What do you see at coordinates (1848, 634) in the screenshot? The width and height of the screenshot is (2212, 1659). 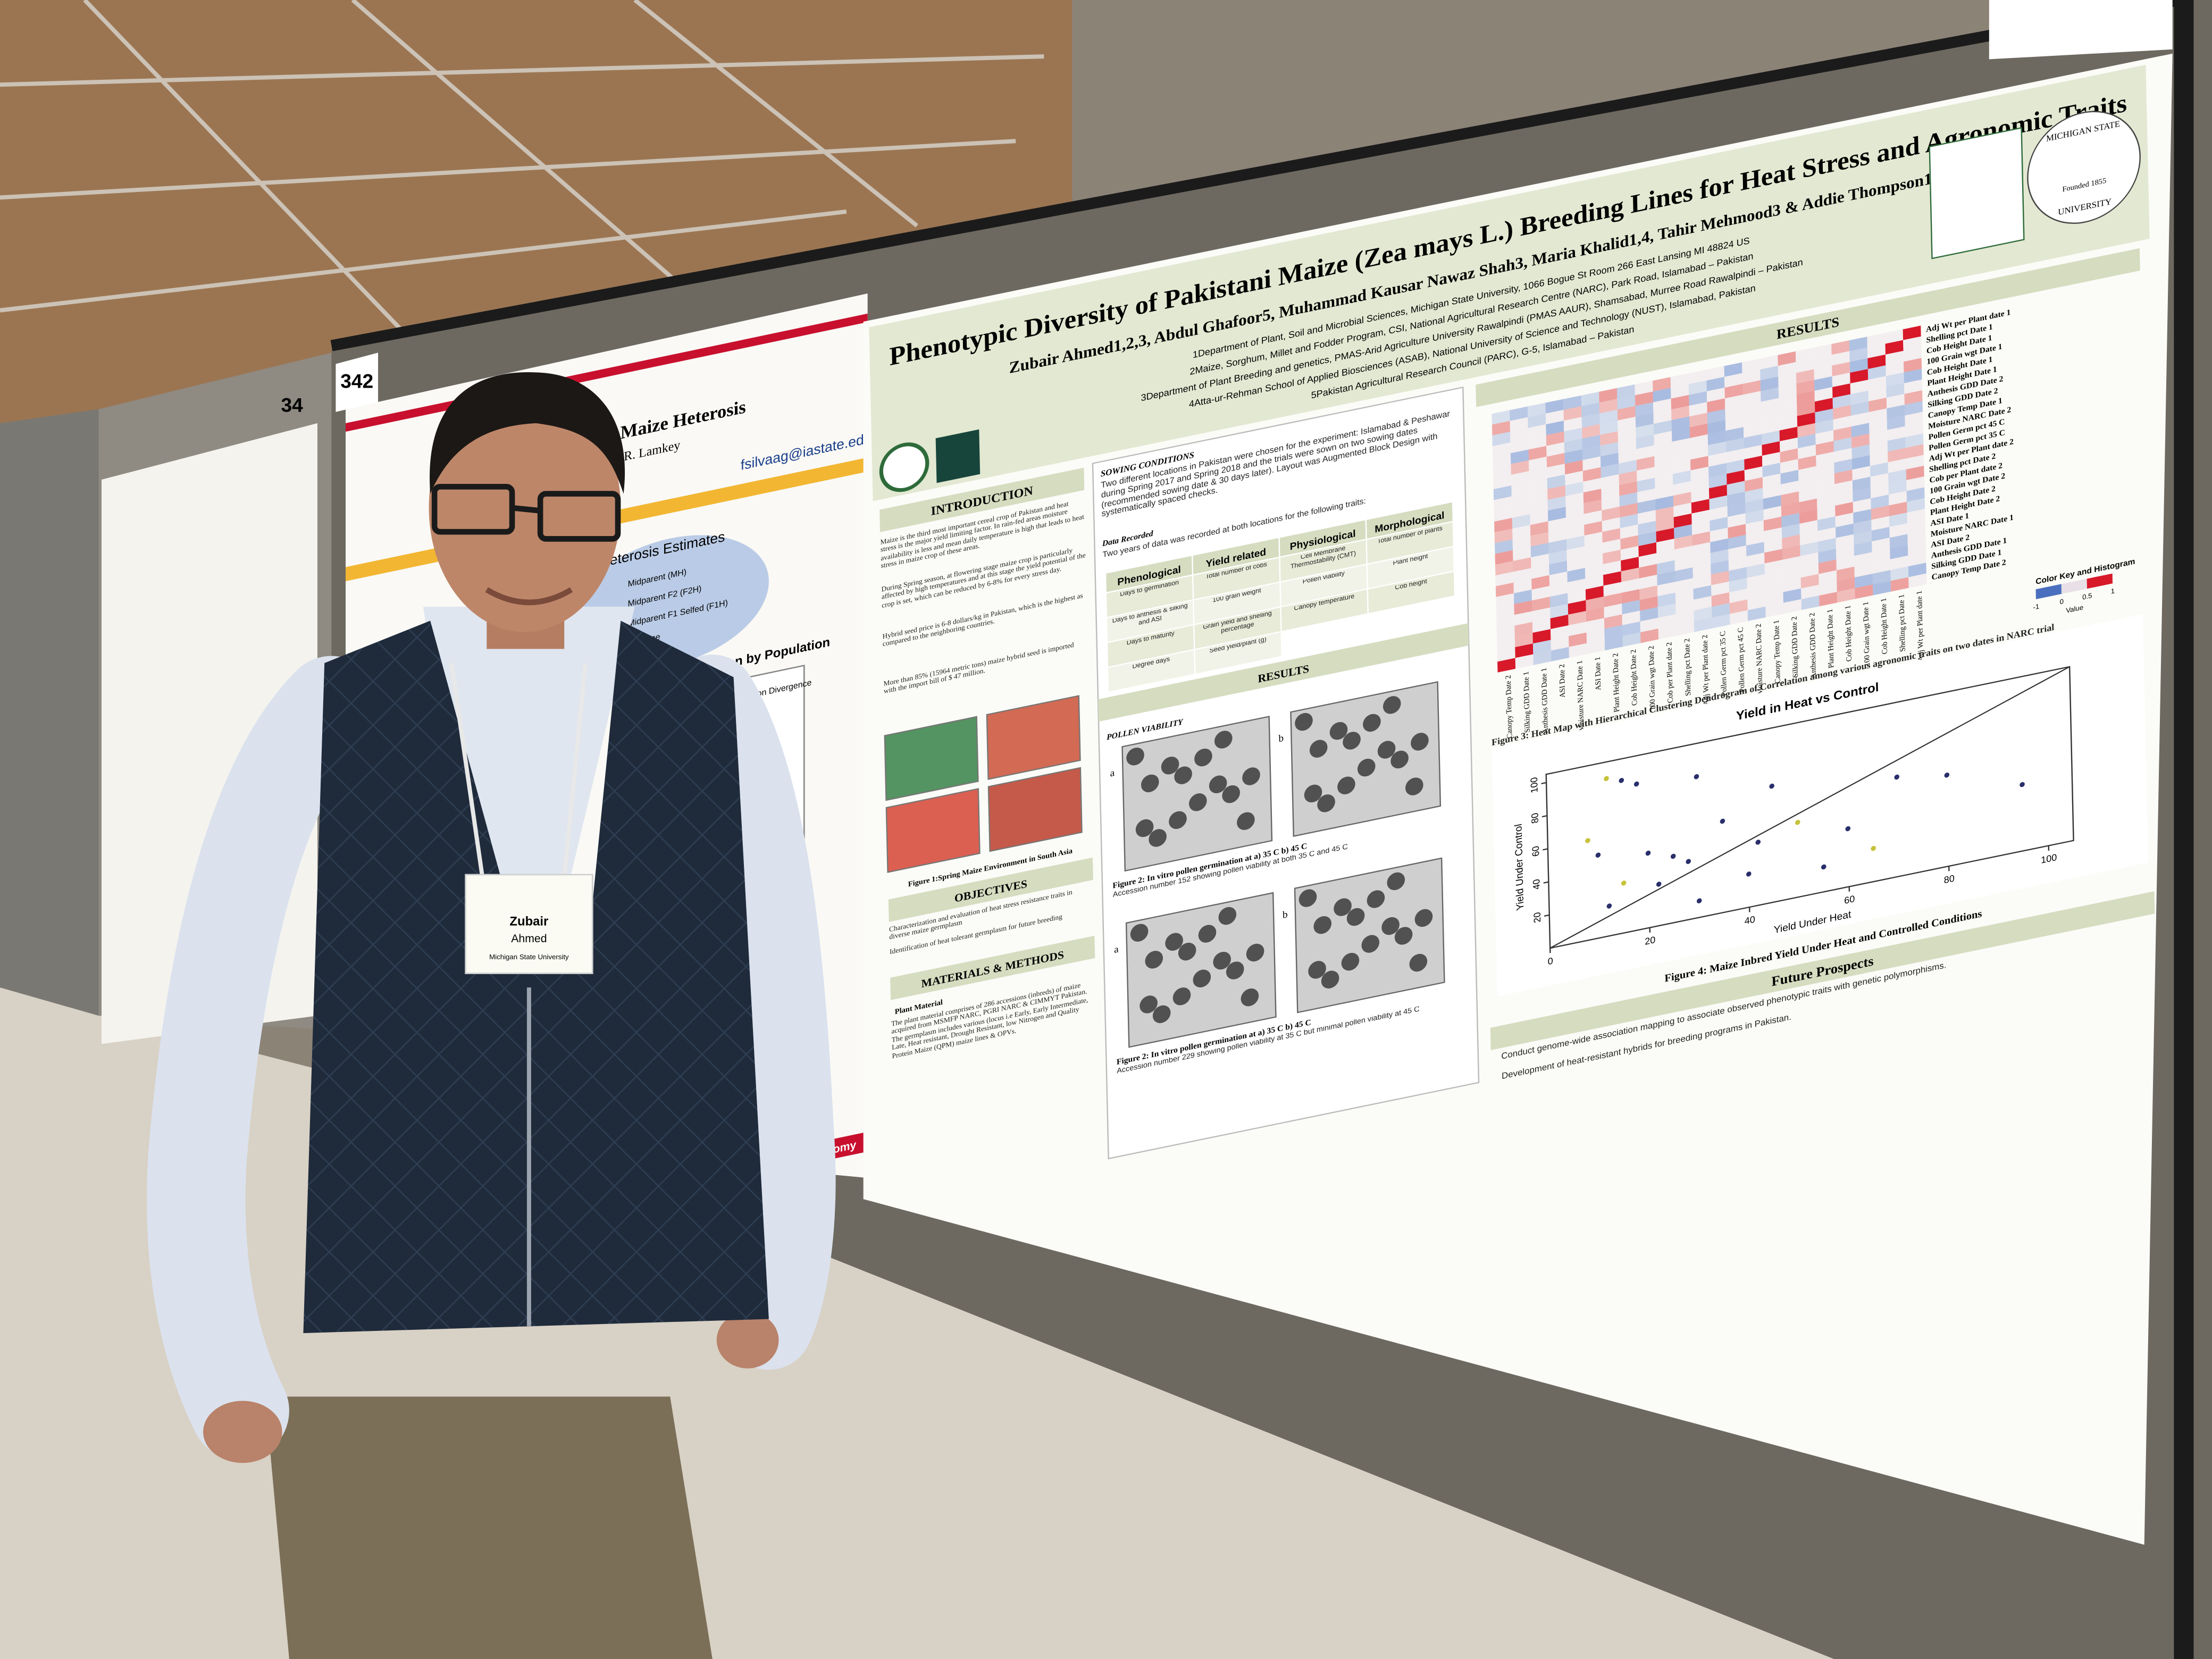 I see `heatmap-col-label: Cob Height Date 1` at bounding box center [1848, 634].